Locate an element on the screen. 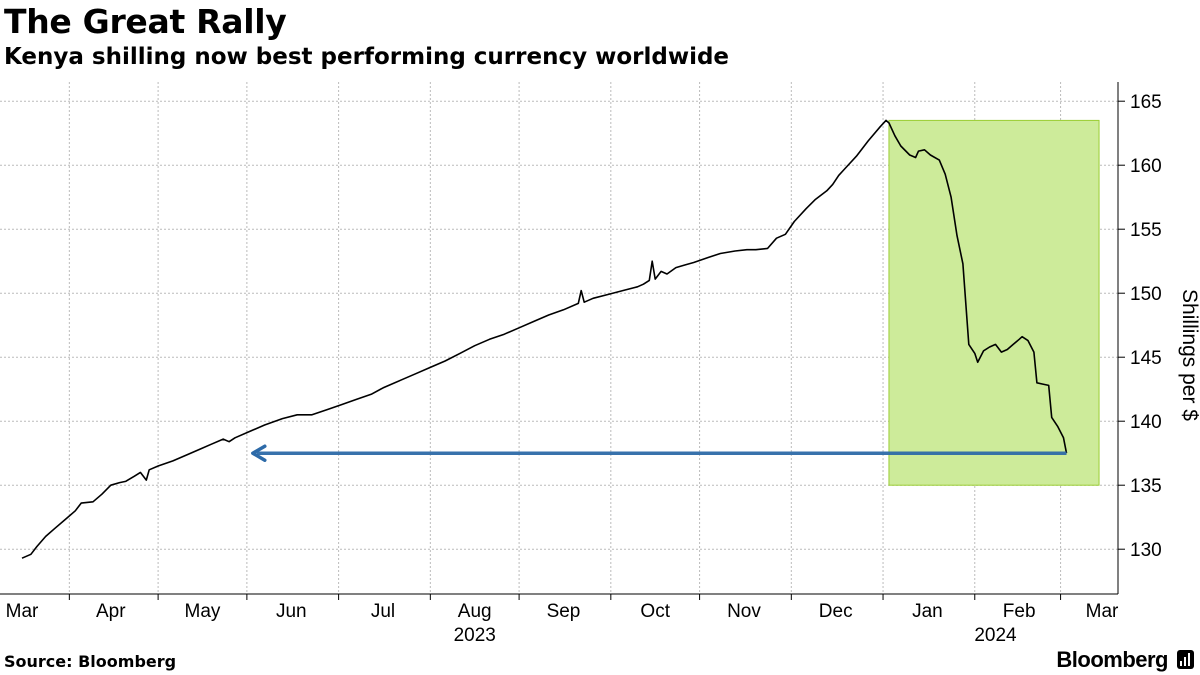 The image size is (1200, 675). y-tick-label: 155 is located at coordinates (1146, 230).